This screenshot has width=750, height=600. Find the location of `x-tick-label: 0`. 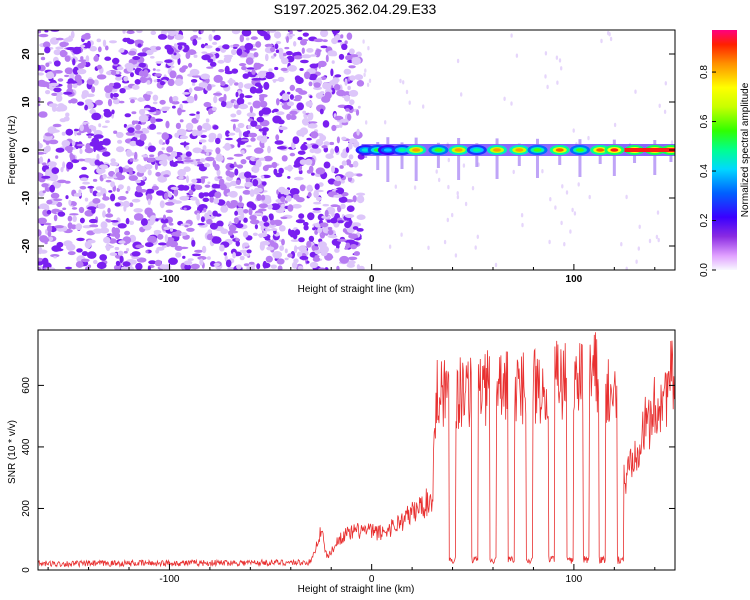

x-tick-label: 0 is located at coordinates (372, 279).